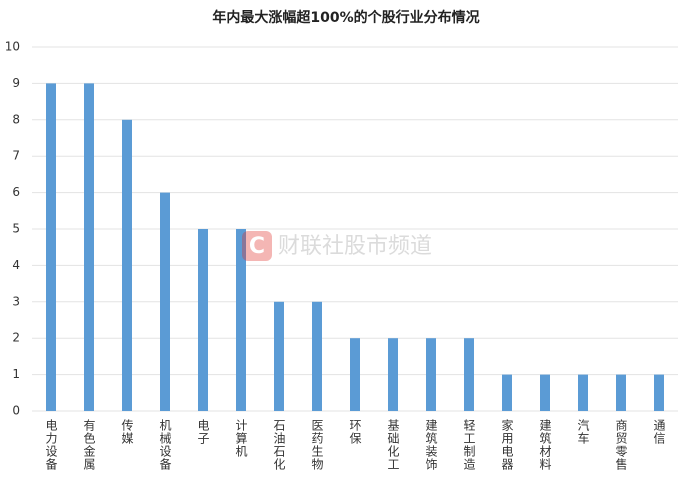 The image size is (692, 483). Describe the element at coordinates (241, 438) in the screenshot. I see `x-tick-label: 计算机` at that location.